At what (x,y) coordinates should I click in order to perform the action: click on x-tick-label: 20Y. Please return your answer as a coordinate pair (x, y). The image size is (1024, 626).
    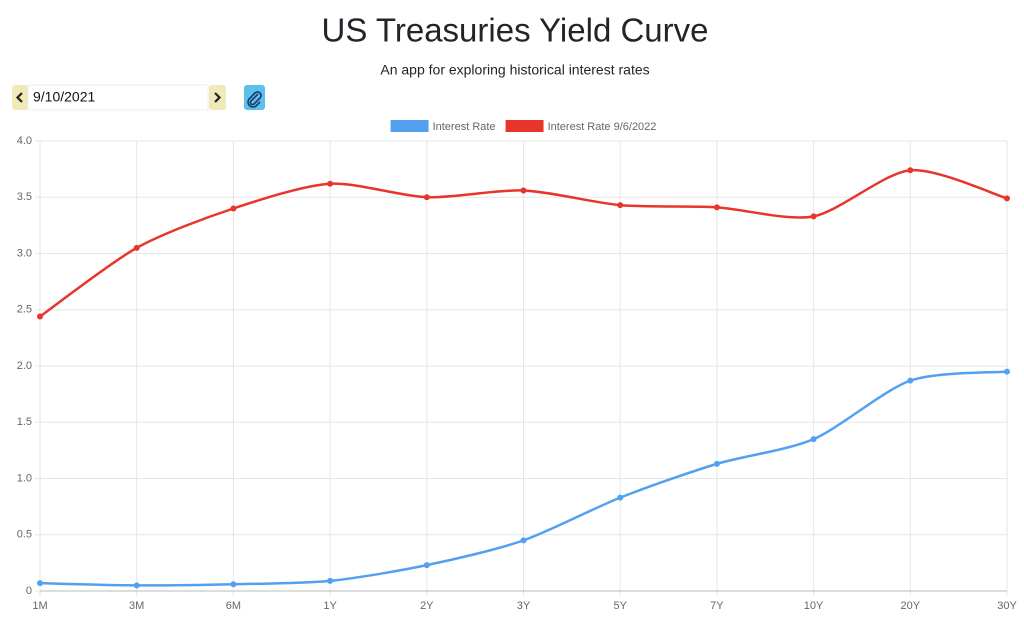
    Looking at the image, I should click on (911, 606).